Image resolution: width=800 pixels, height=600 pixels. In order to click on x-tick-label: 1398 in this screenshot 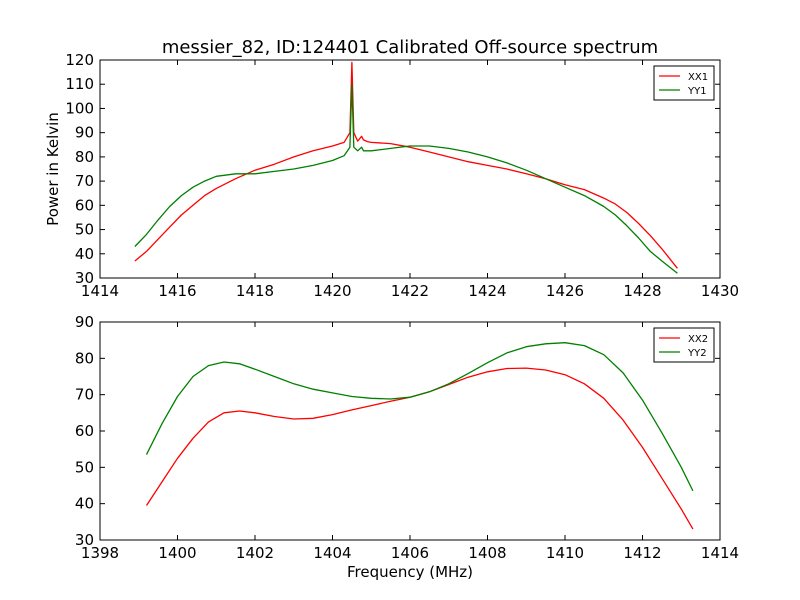, I will do `click(100, 553)`.